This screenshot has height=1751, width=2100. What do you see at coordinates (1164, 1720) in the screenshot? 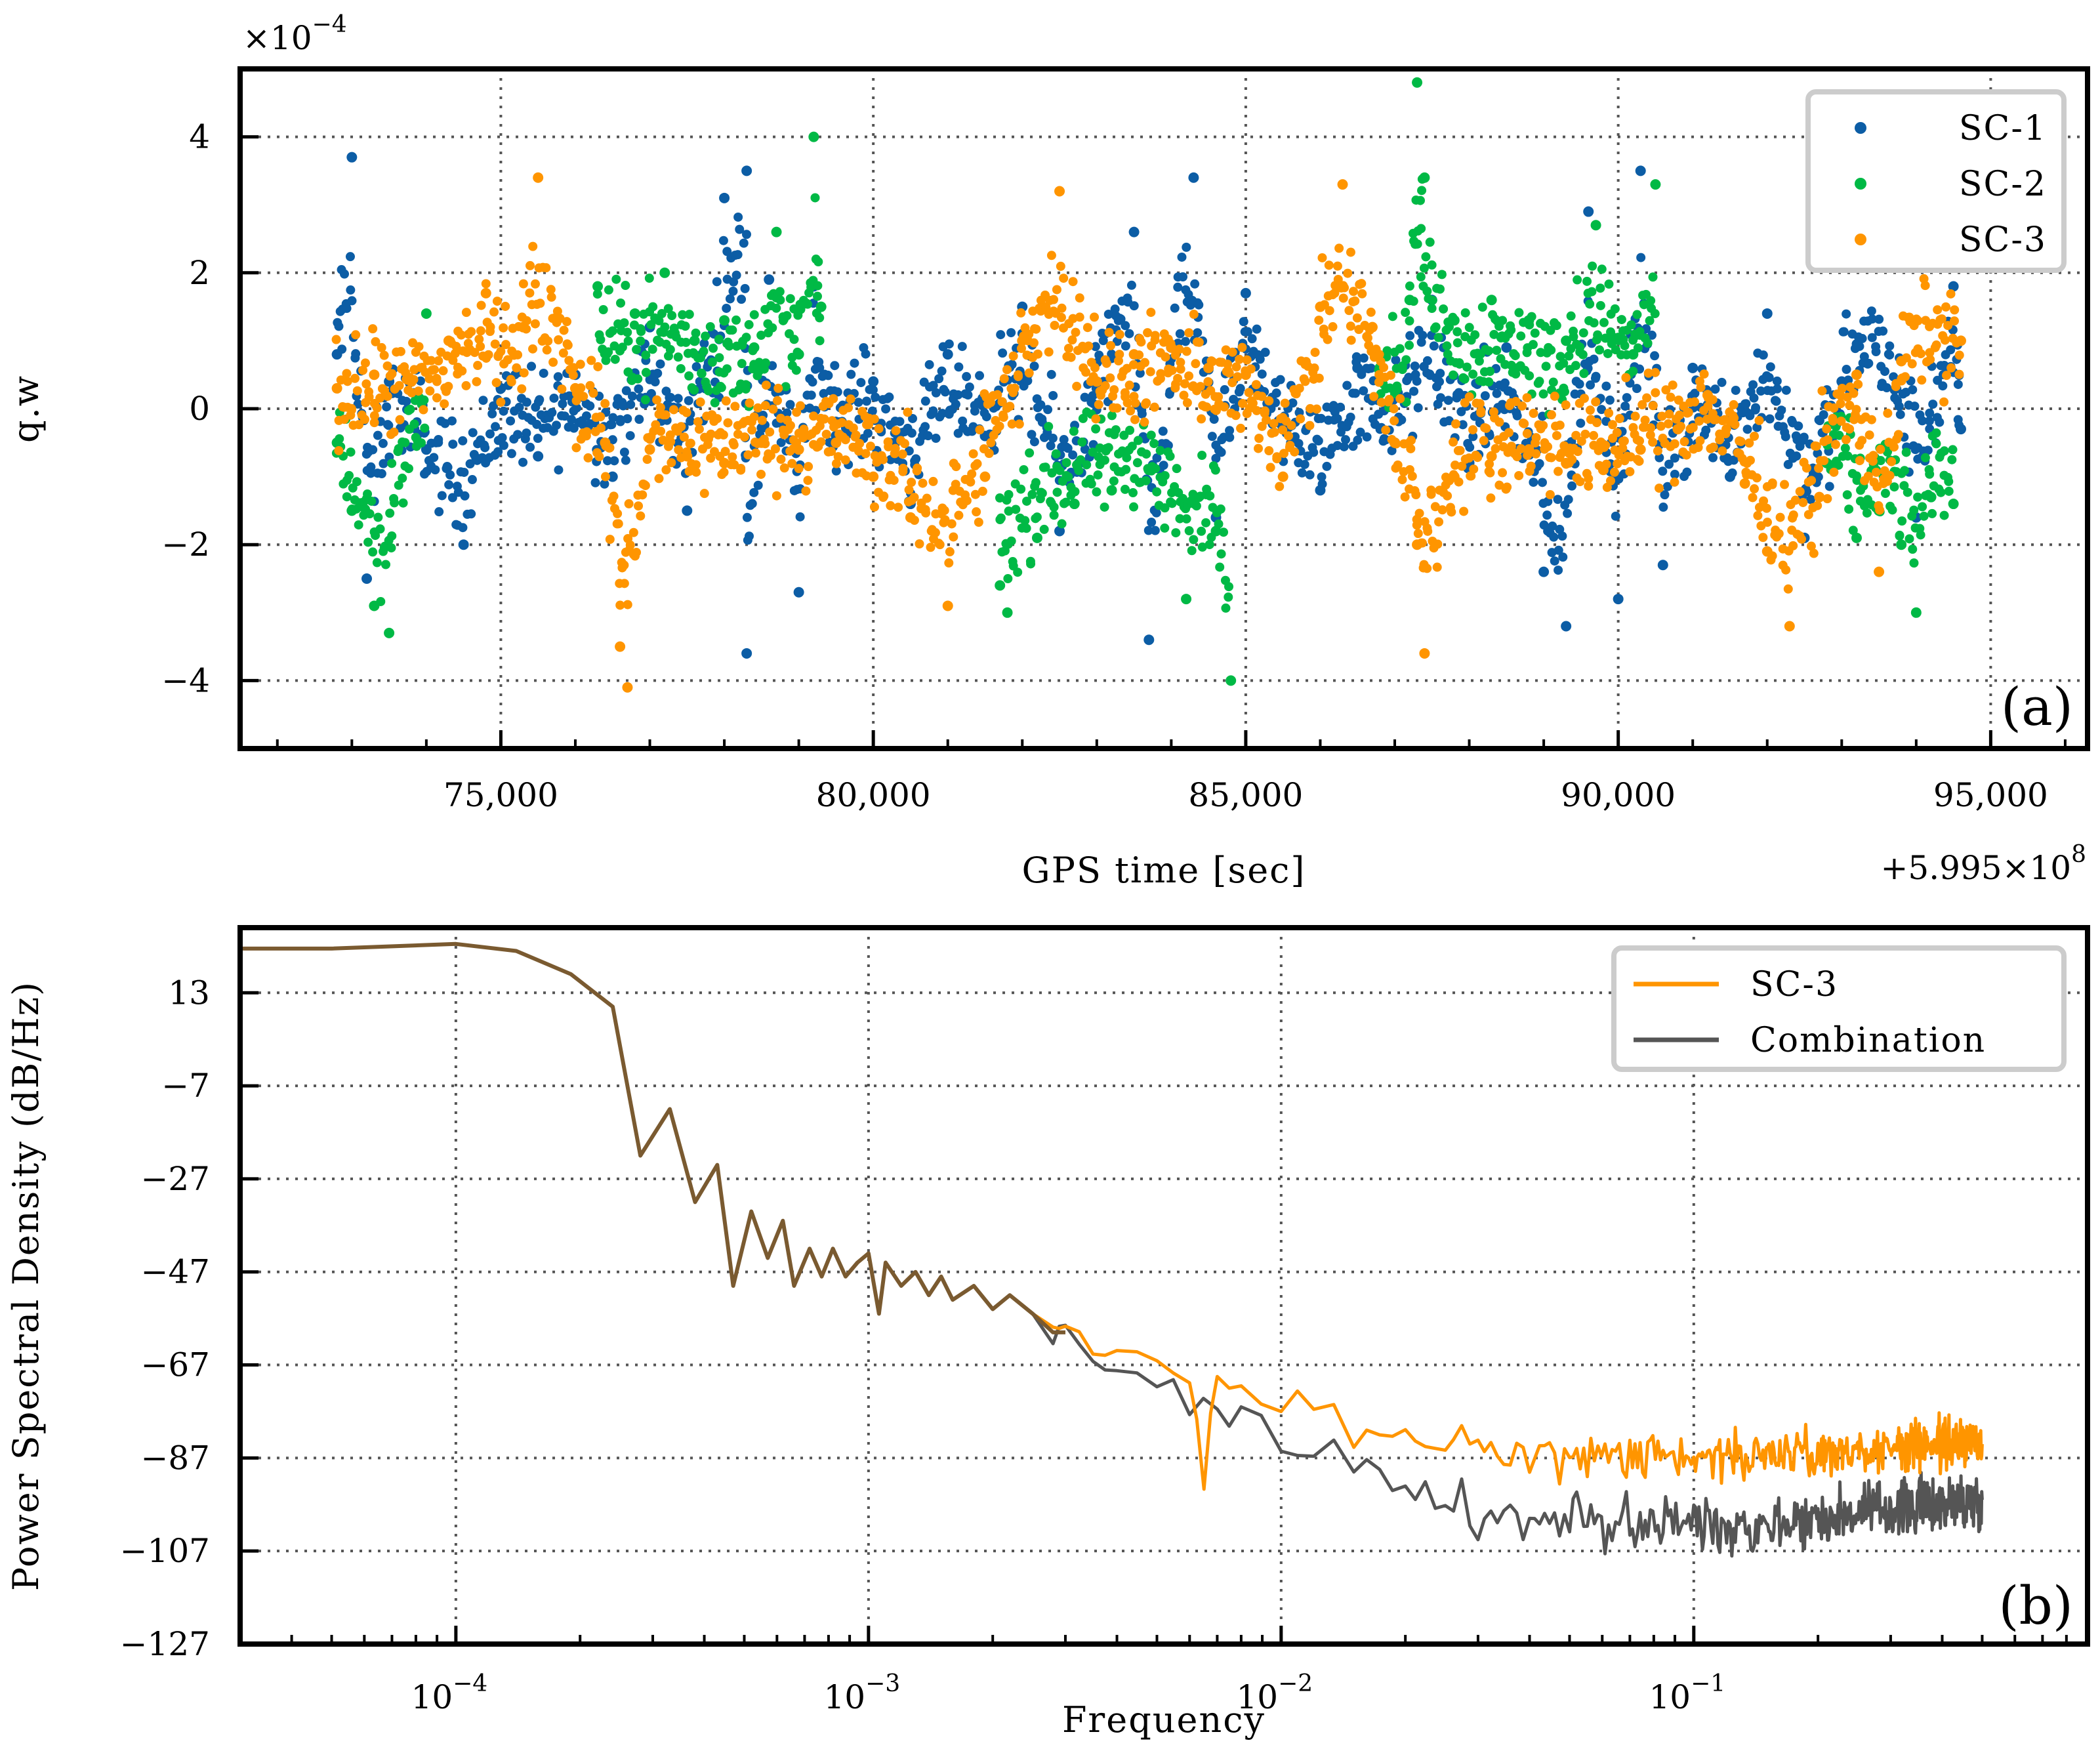
I see `panel-b-x-axis-label: Frequency` at bounding box center [1164, 1720].